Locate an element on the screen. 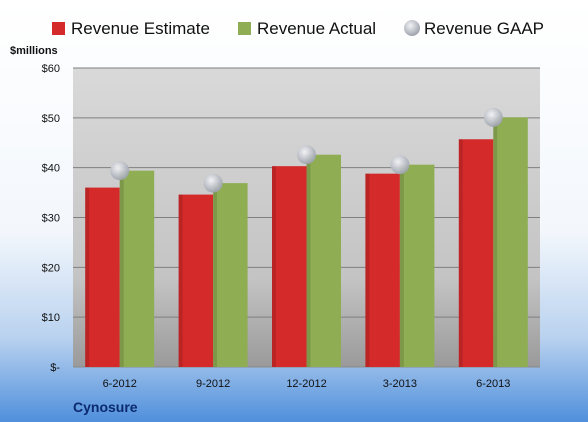  y-axis-label: $millions is located at coordinates (34, 51).